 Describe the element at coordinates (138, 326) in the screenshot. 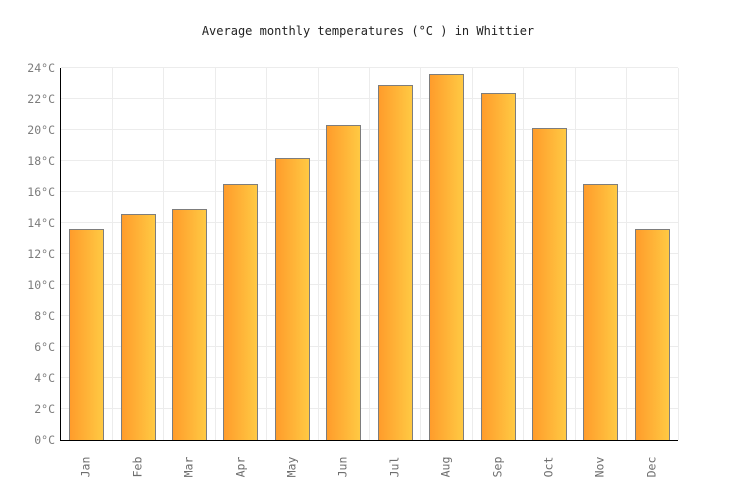

I see `bar-feb` at that location.